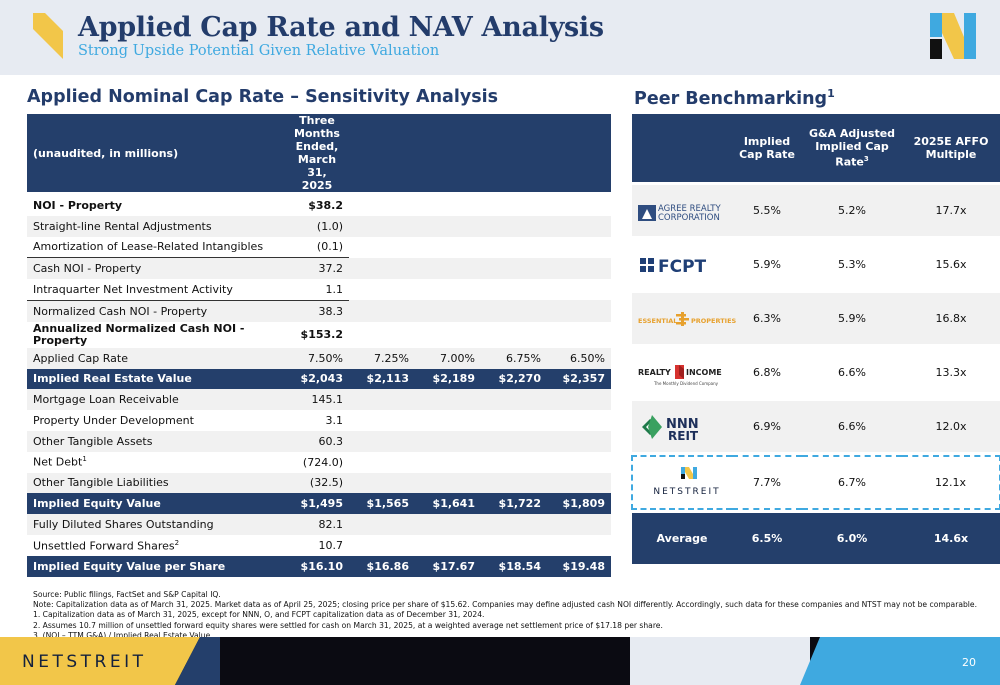 The height and width of the screenshot is (685, 1000). Describe the element at coordinates (448, 566) in the screenshot. I see `row-value: $17.67` at that location.